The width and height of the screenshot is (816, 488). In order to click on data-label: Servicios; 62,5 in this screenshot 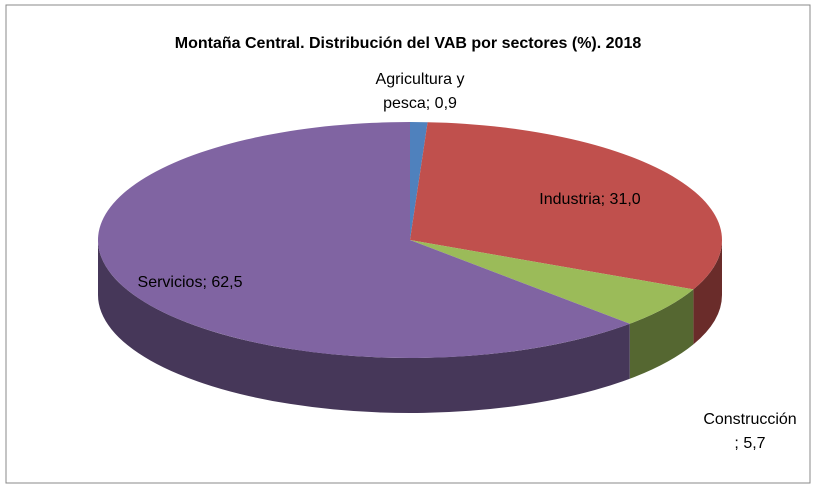, I will do `click(190, 282)`.